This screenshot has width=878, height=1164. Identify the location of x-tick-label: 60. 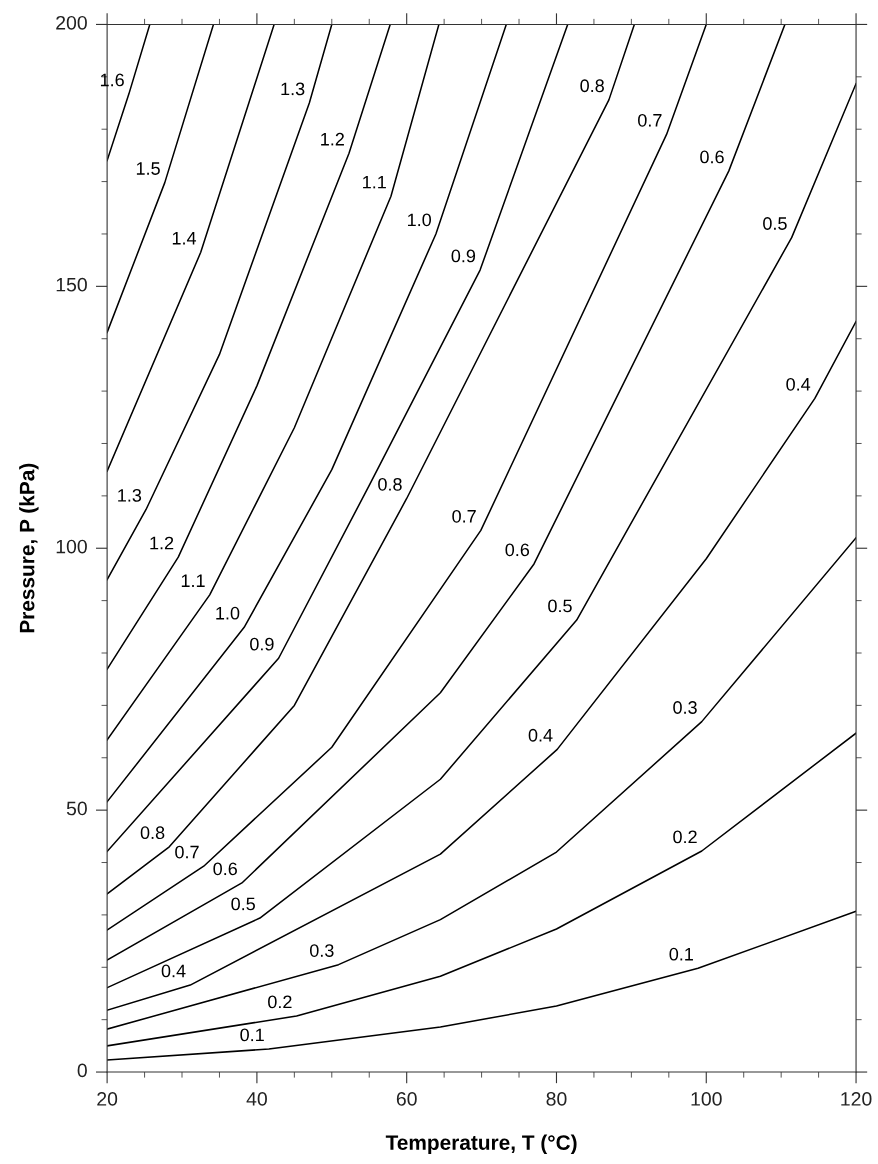
(406, 1099).